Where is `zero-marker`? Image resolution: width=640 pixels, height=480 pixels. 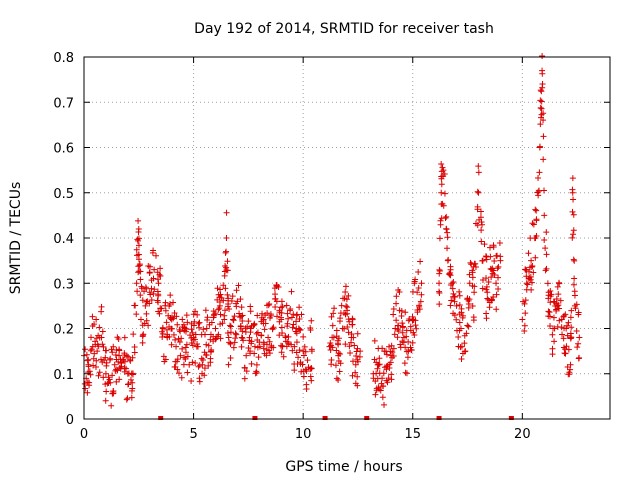 zero-marker is located at coordinates (439, 418).